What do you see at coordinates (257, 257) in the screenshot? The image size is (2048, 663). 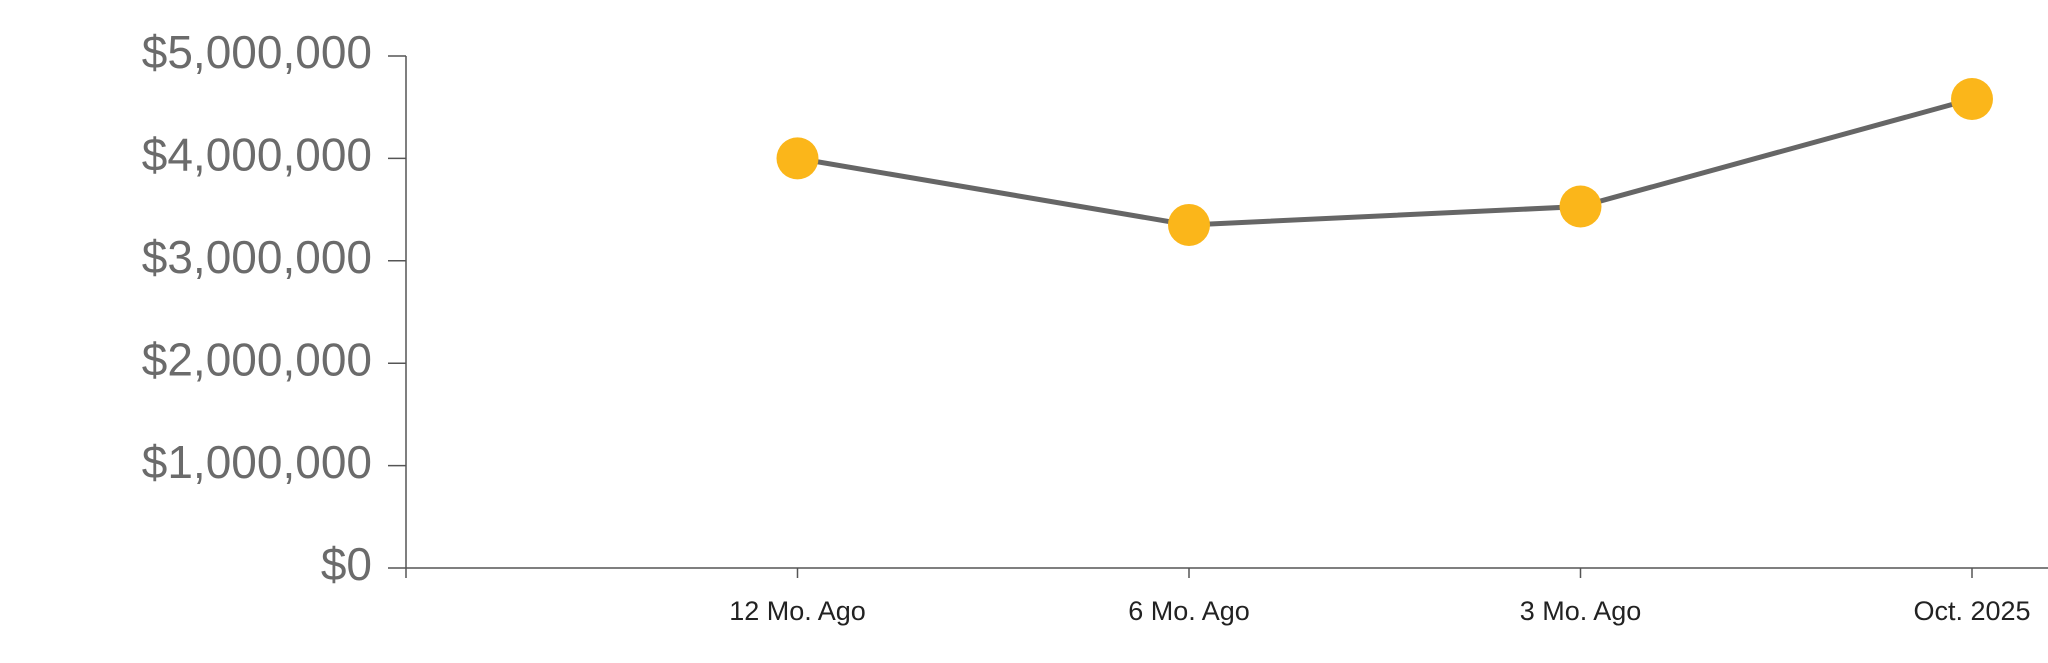 I see `y-tick-label: $3,000,000` at bounding box center [257, 257].